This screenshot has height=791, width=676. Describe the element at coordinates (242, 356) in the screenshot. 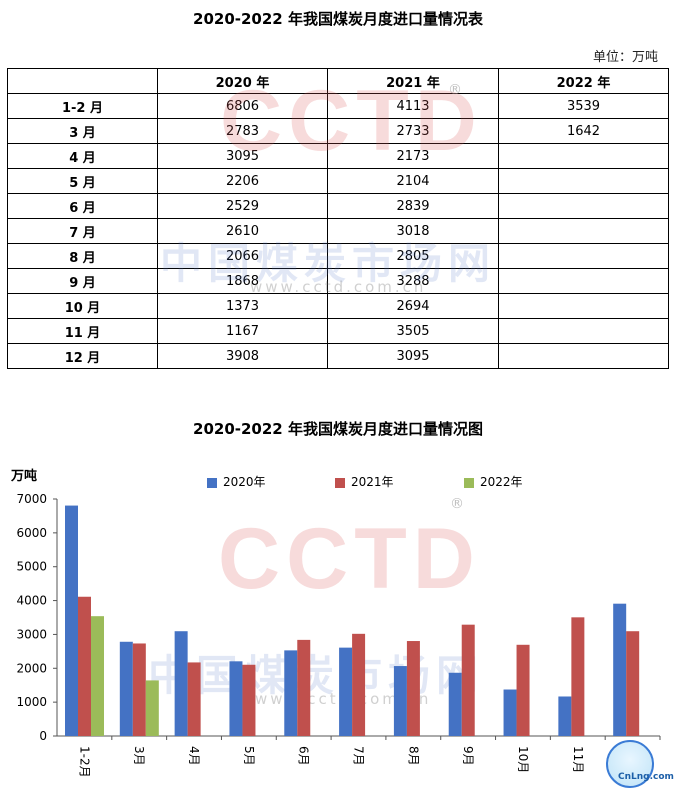

I see `table-cell: 3908` at that location.